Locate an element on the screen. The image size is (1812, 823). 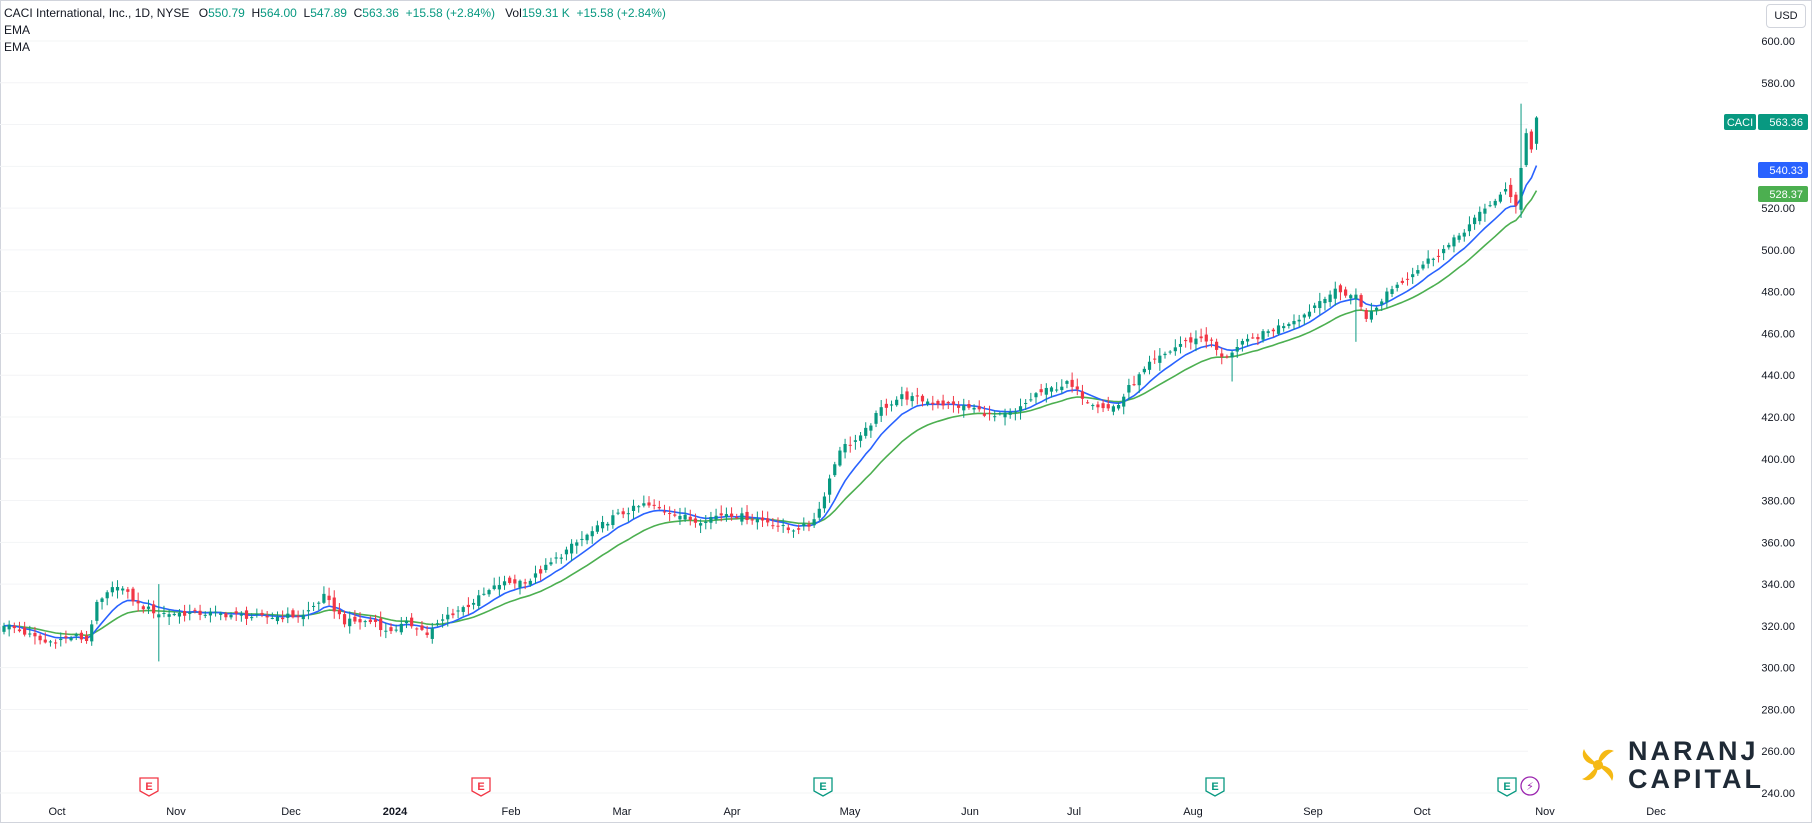
brand-line-2: CAPITAL is located at coordinates (1696, 779).